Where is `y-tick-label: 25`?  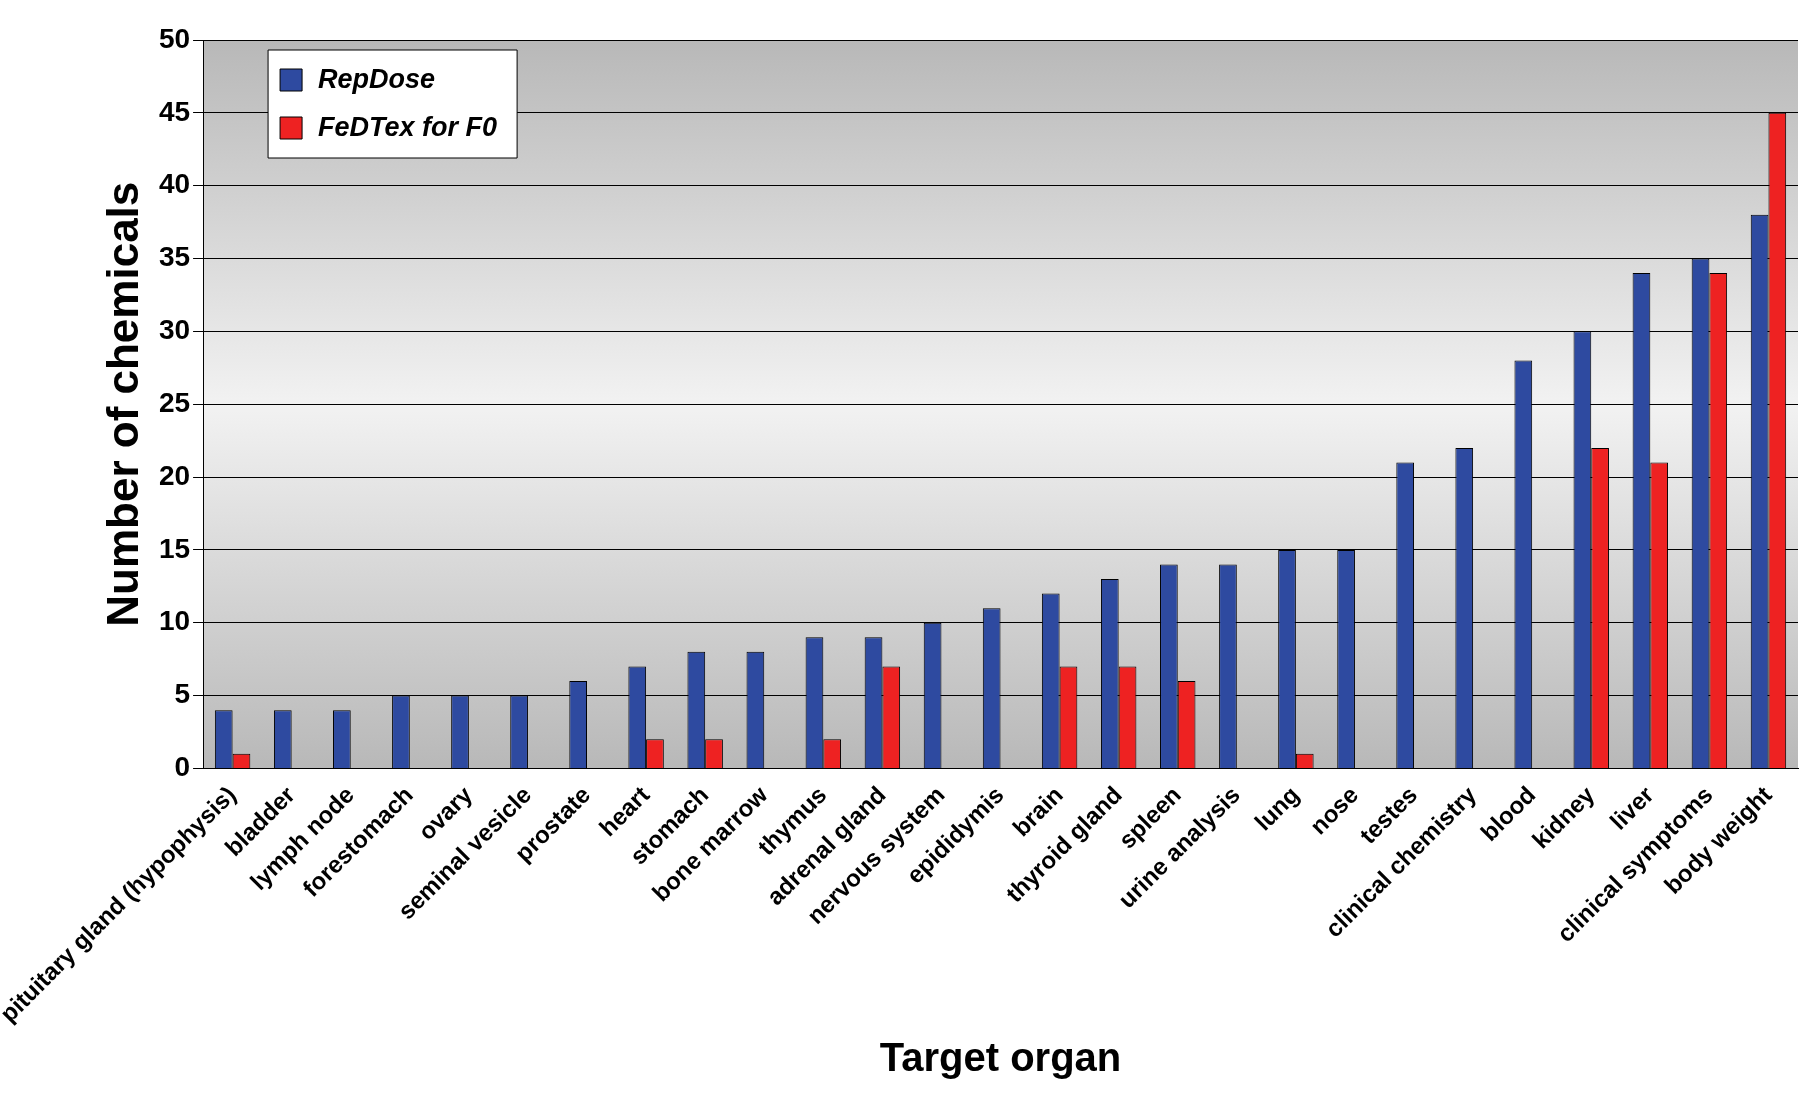
y-tick-label: 25 is located at coordinates (174, 402).